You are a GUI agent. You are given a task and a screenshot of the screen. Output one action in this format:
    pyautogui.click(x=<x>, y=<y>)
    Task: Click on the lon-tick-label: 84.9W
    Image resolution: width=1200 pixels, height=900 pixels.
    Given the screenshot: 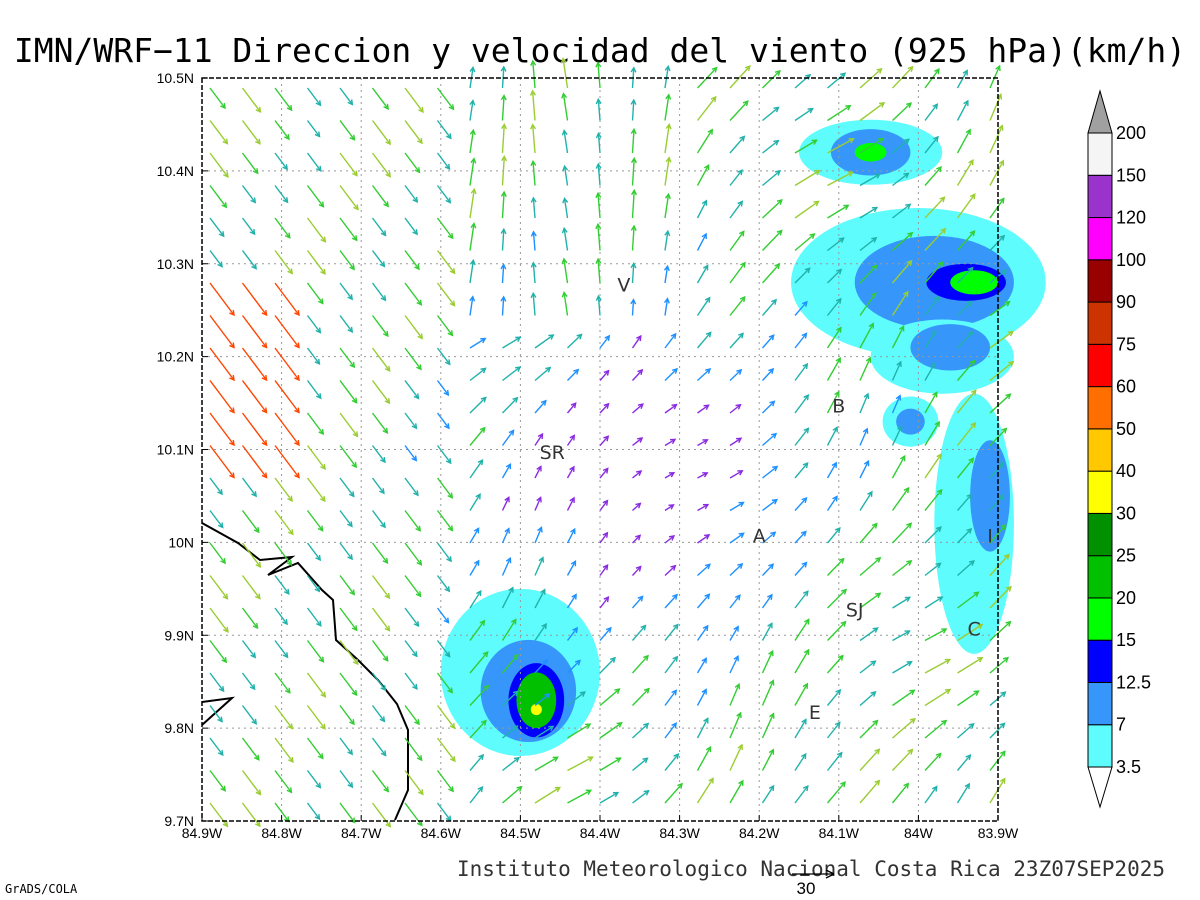 What is the action you would take?
    pyautogui.click(x=202, y=833)
    